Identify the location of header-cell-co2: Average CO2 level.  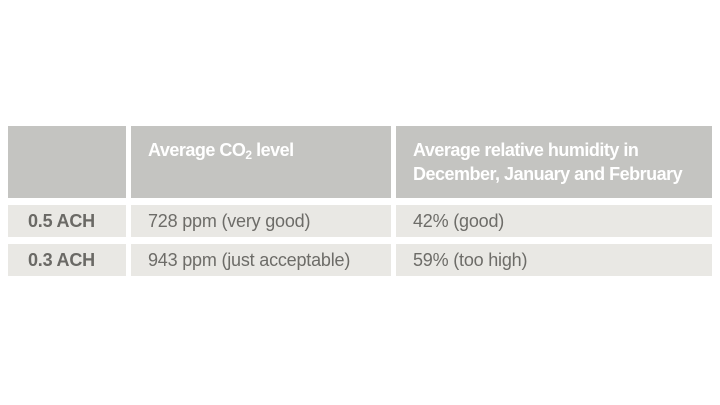
(261, 162).